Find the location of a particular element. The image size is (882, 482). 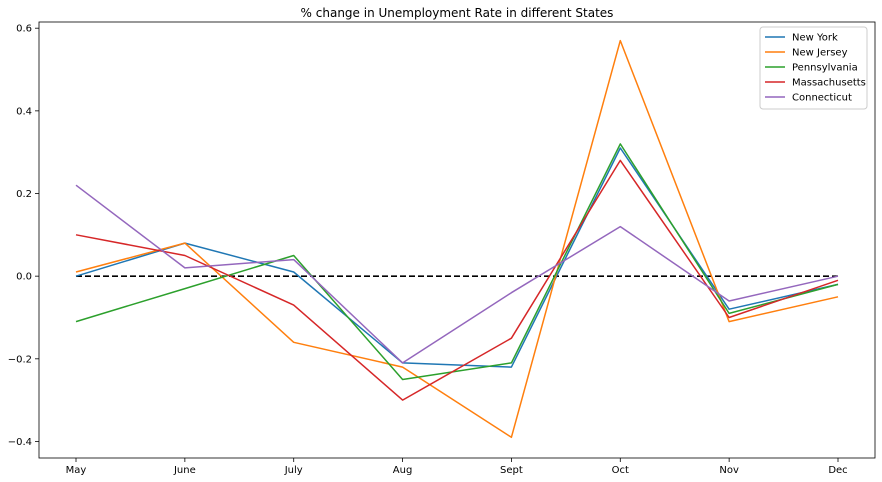

y-tick-label: 0.2 is located at coordinates (24, 194).